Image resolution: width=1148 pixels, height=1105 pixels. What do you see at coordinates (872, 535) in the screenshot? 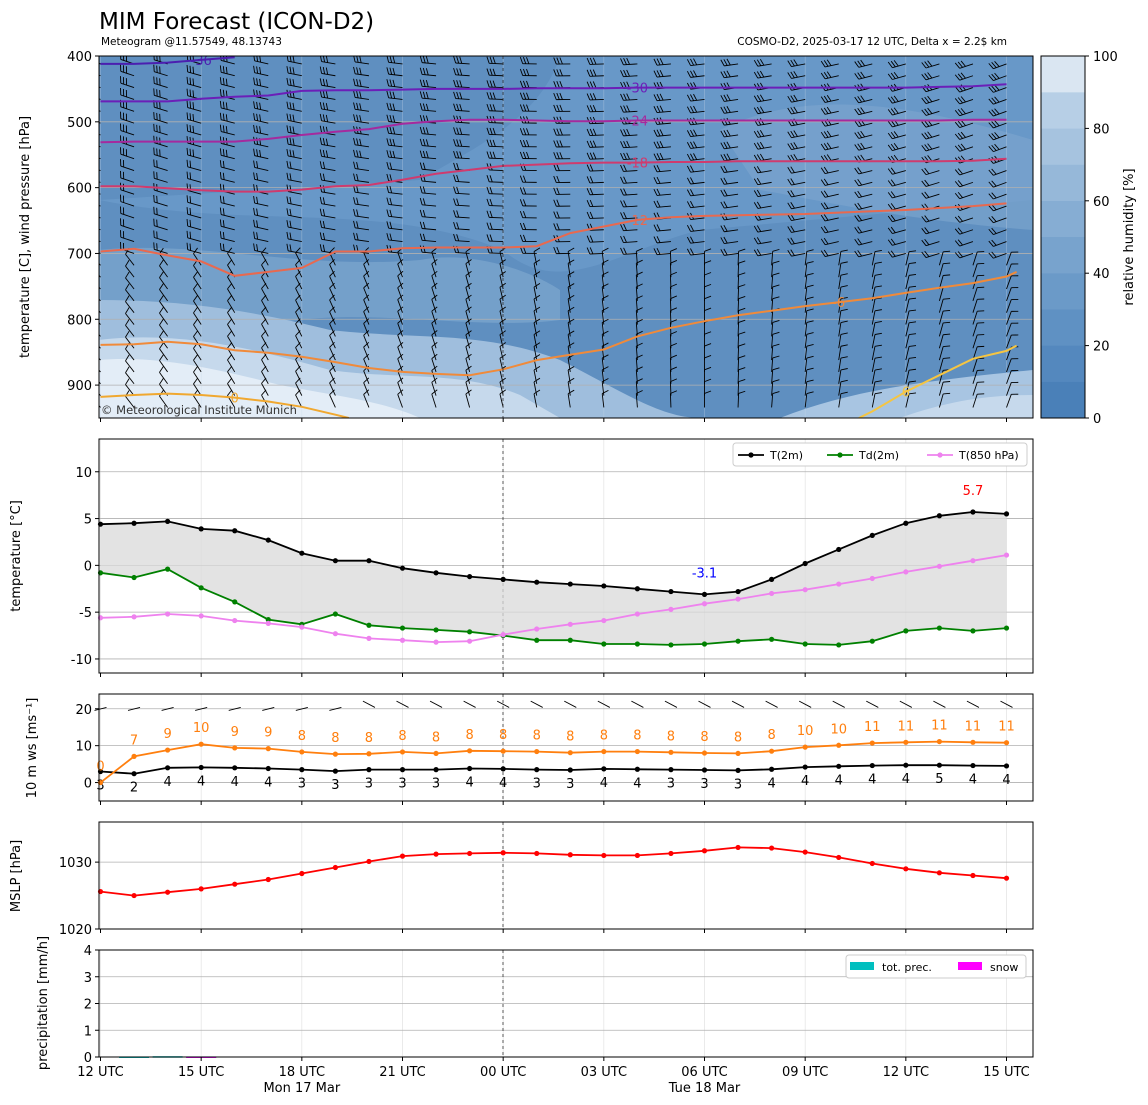
I see `t2m-point` at bounding box center [872, 535].